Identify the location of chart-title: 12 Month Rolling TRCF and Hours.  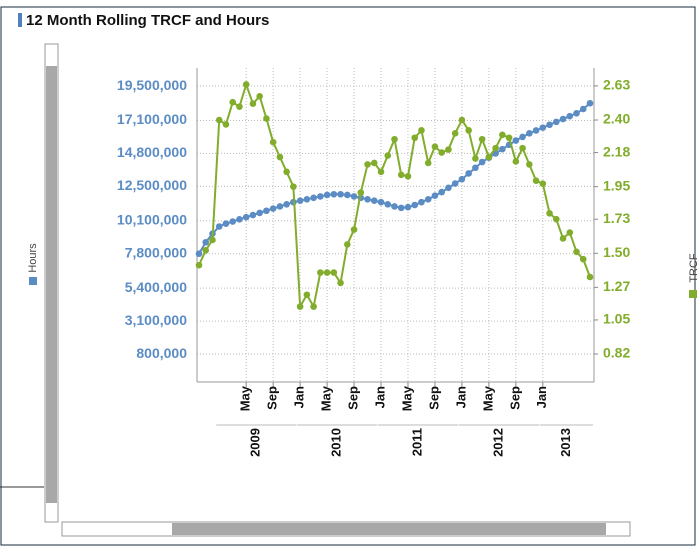
(147, 20).